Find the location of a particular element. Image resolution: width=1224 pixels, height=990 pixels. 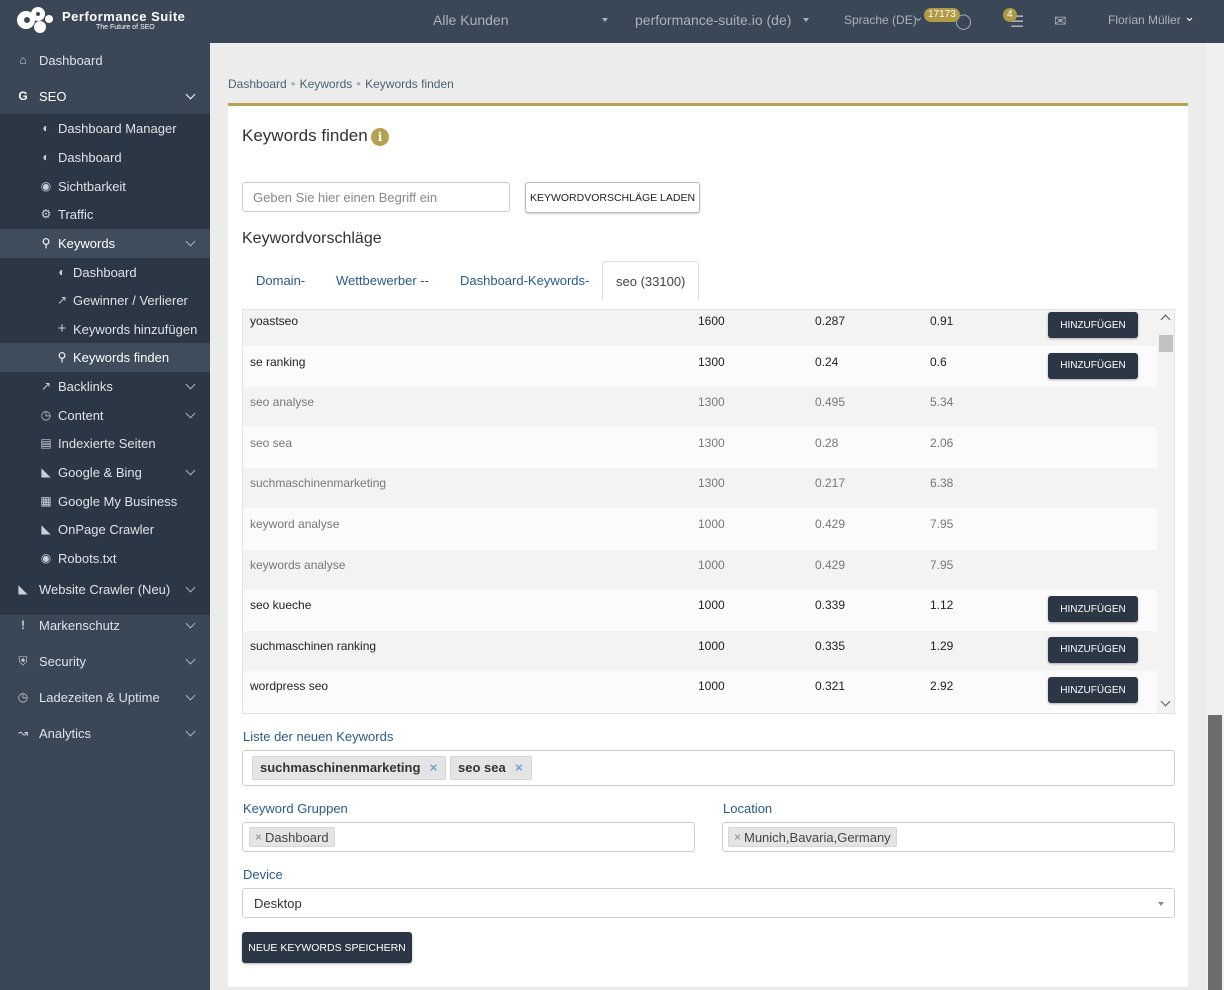

sidebar-item-keywords-hinzufuegen: + Keywords hinzufügen is located at coordinates (105, 329).